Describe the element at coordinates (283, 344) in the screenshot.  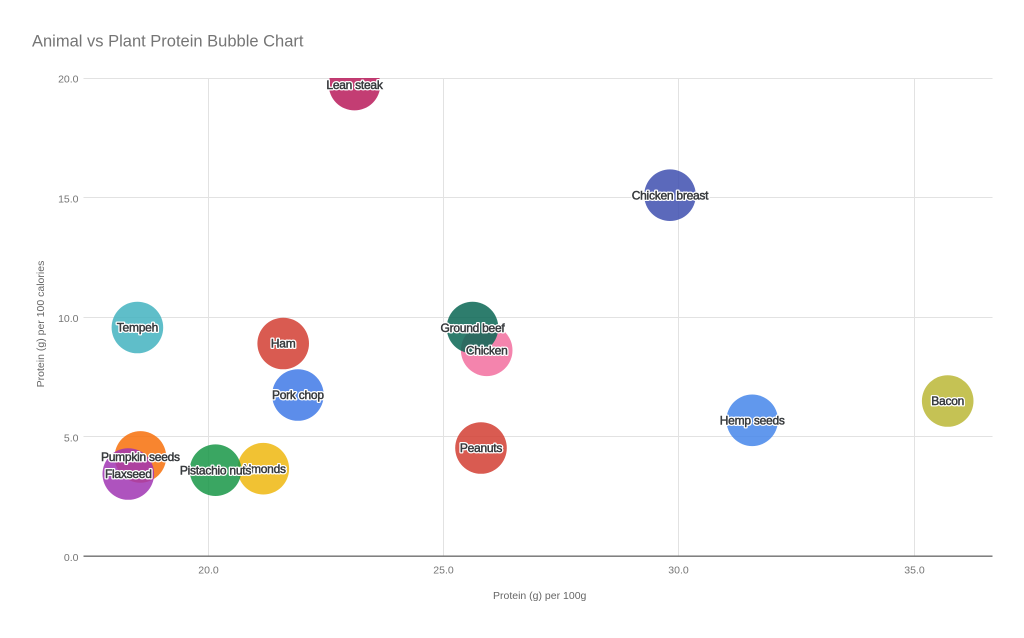
I see `svg-text: Ham` at that location.